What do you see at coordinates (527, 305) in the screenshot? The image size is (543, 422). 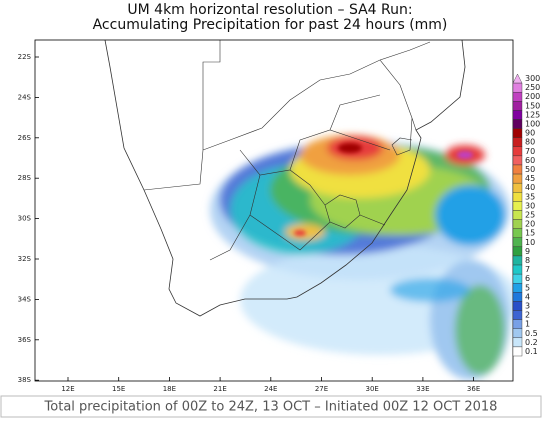 I see `colorbar-label: 3` at bounding box center [527, 305].